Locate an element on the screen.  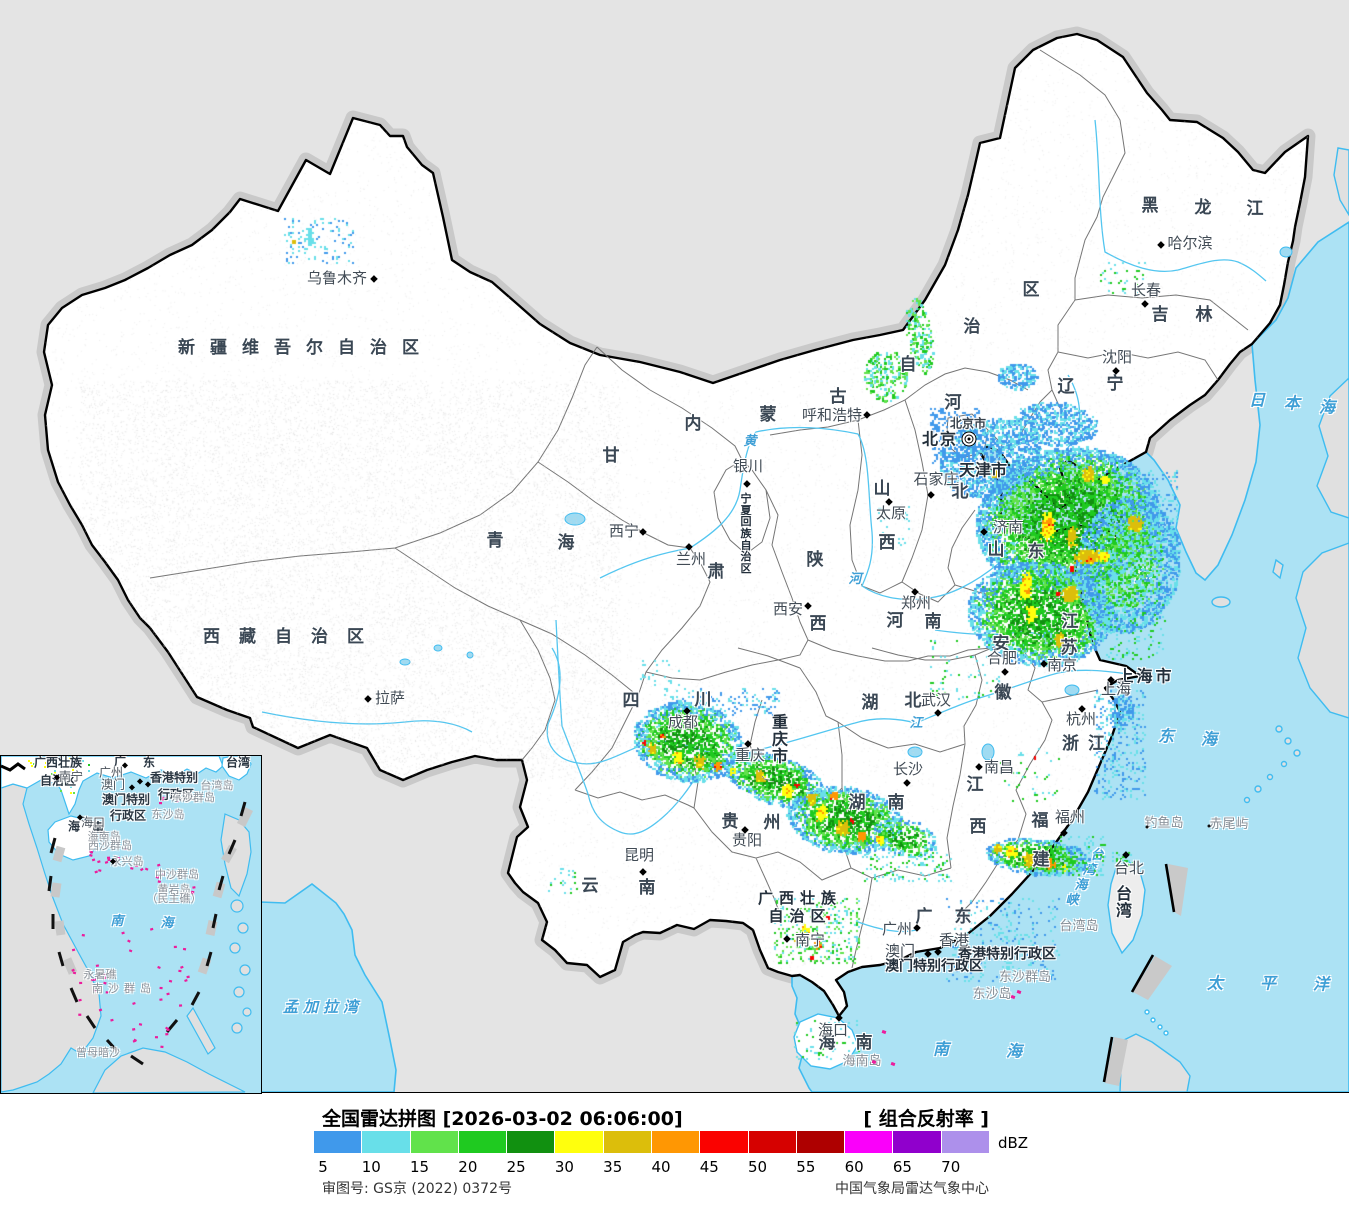
island-label: 钓鱼岛 is located at coordinates (1164, 824).